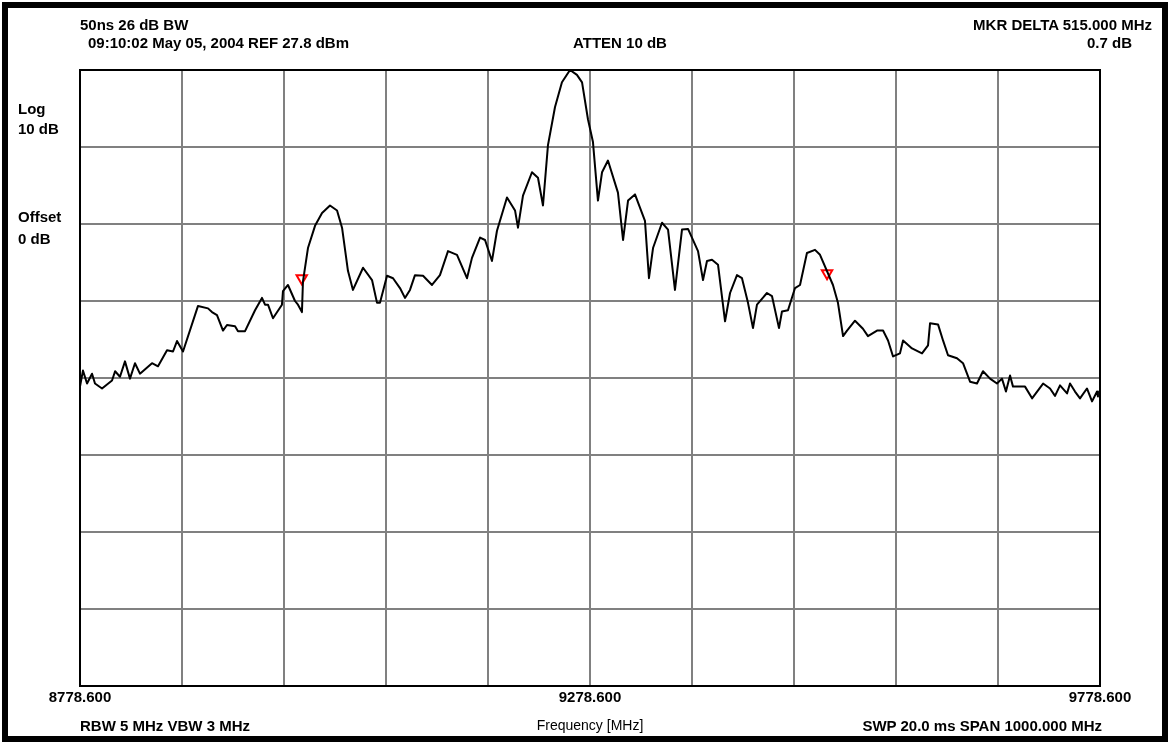 The width and height of the screenshot is (1172, 746). Describe the element at coordinates (620, 43) in the screenshot. I see `text: ATTEN 10 dB` at that location.